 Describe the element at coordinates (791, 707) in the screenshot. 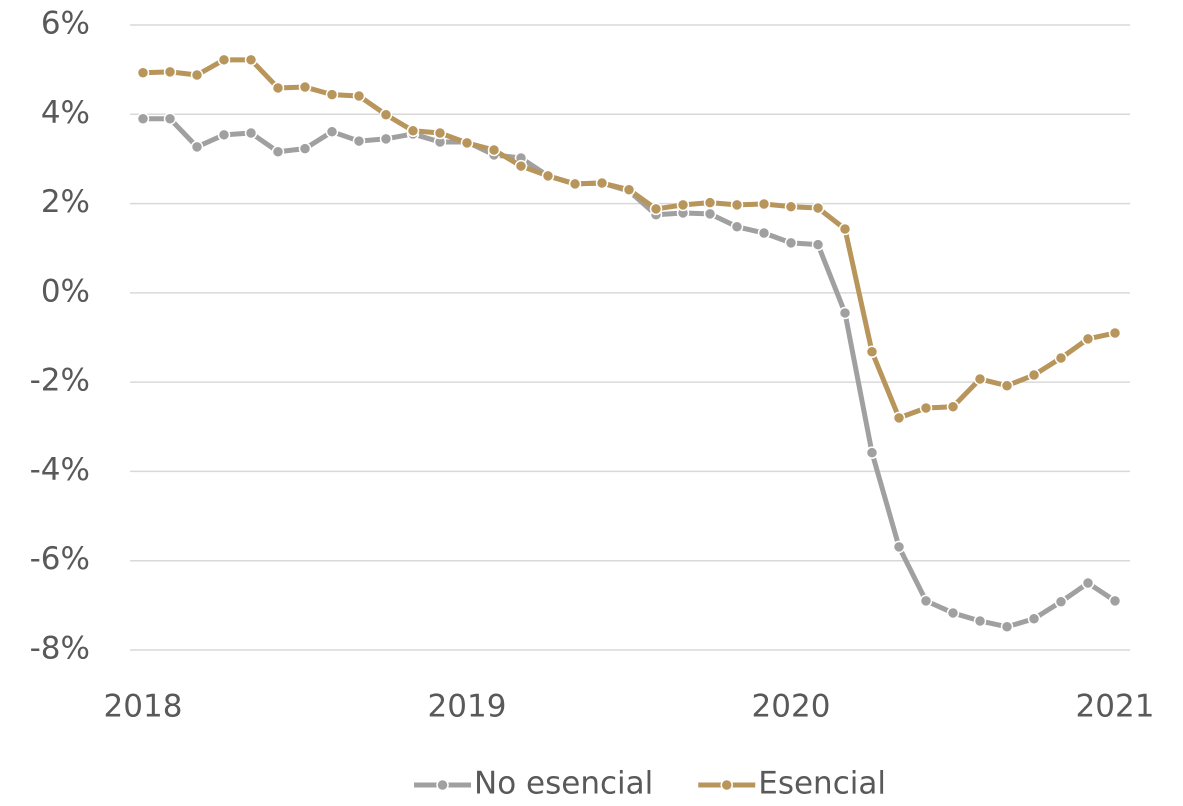

I see `x-tick-label: 2020` at that location.